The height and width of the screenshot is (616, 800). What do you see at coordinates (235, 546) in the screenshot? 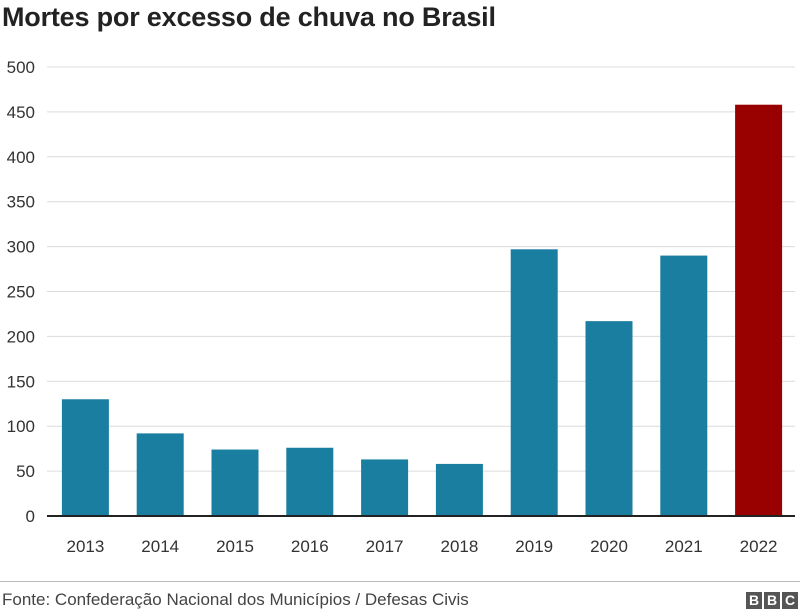
I see `x-tick-label: 2015` at bounding box center [235, 546].